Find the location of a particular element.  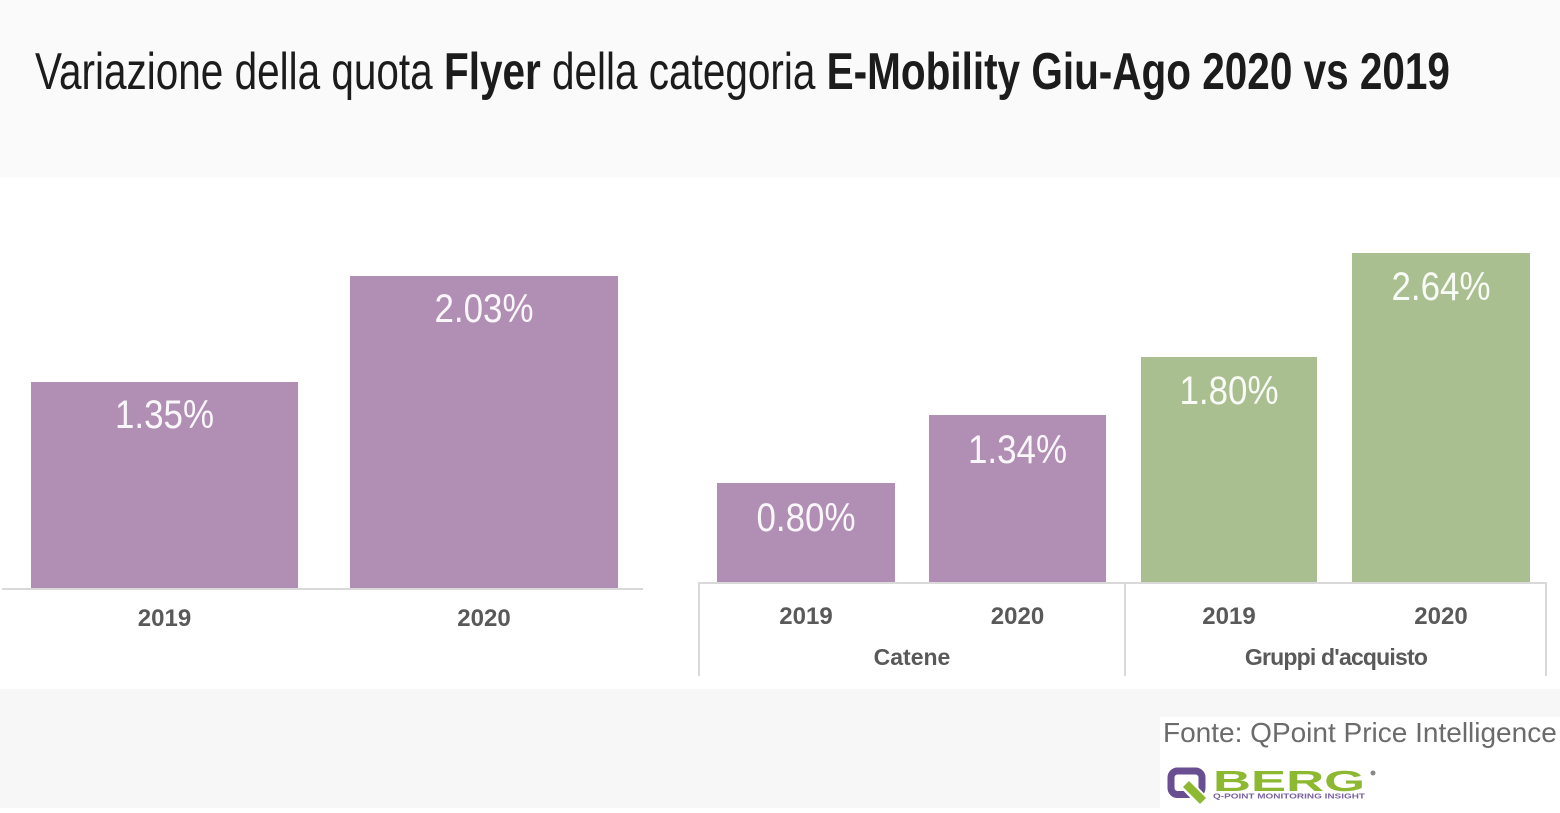

svg-text: Q-POINT MONITORING INSIGHT is located at coordinates (1289, 797).